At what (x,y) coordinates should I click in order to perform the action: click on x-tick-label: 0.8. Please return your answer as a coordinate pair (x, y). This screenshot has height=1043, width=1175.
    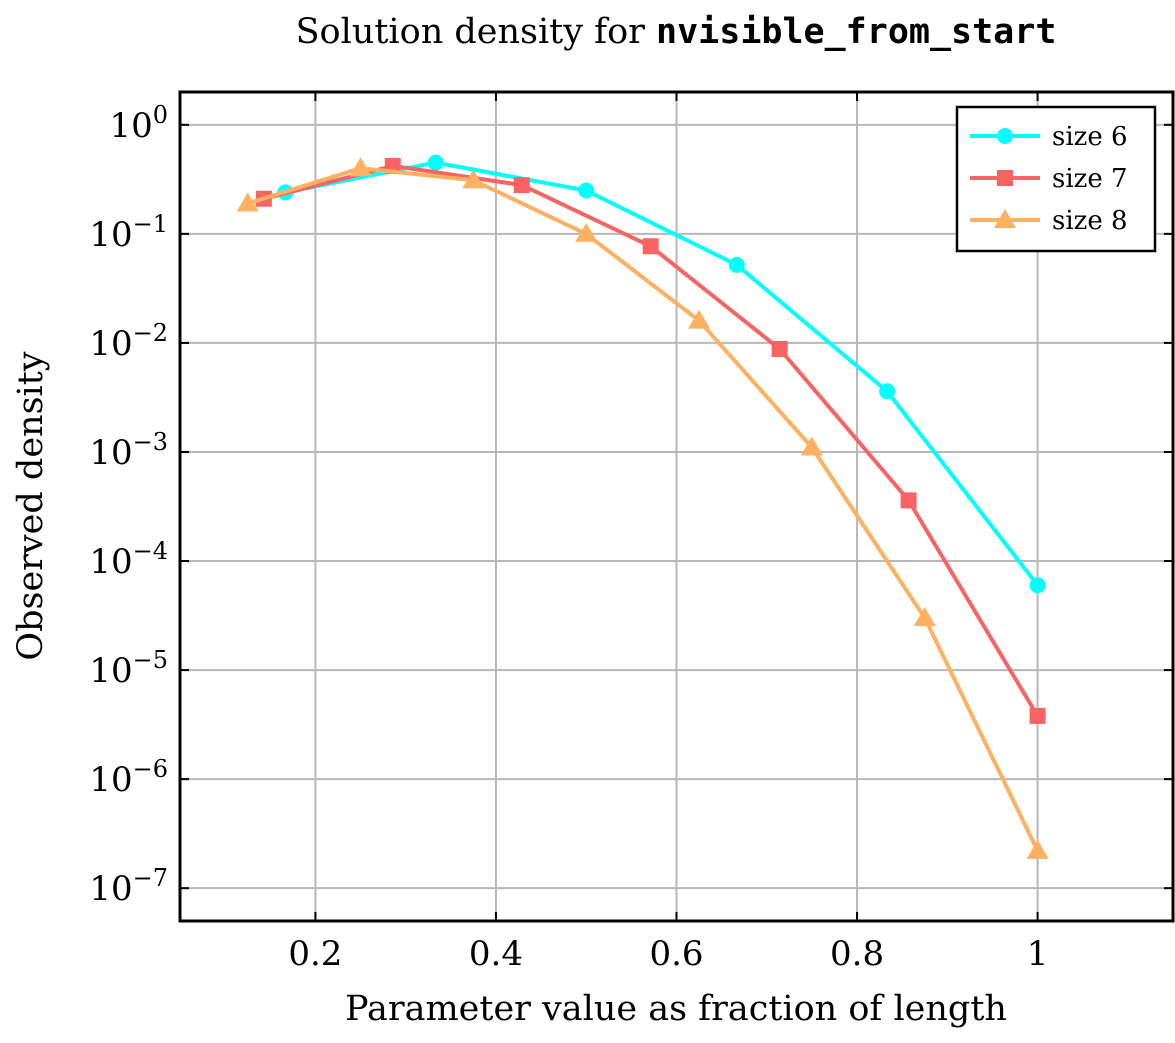
    Looking at the image, I should click on (857, 954).